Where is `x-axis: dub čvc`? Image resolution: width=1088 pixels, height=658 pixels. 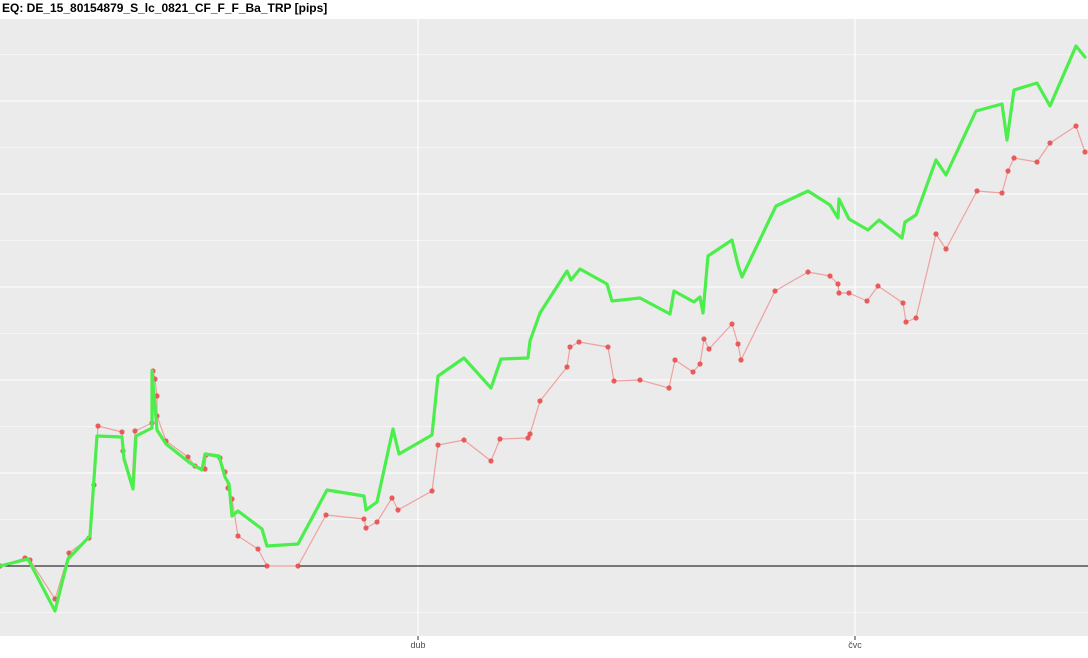
x-axis: dub čvc is located at coordinates (636, 643).